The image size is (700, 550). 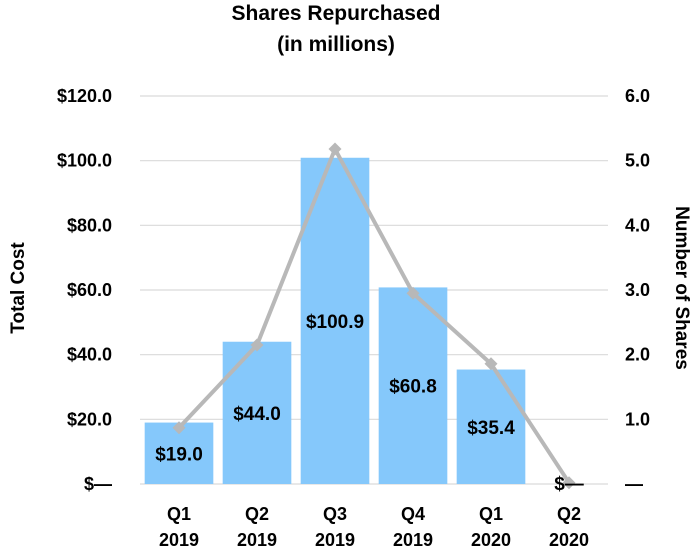 I want to click on right-tick-label: 2.0, so click(x=637, y=355).